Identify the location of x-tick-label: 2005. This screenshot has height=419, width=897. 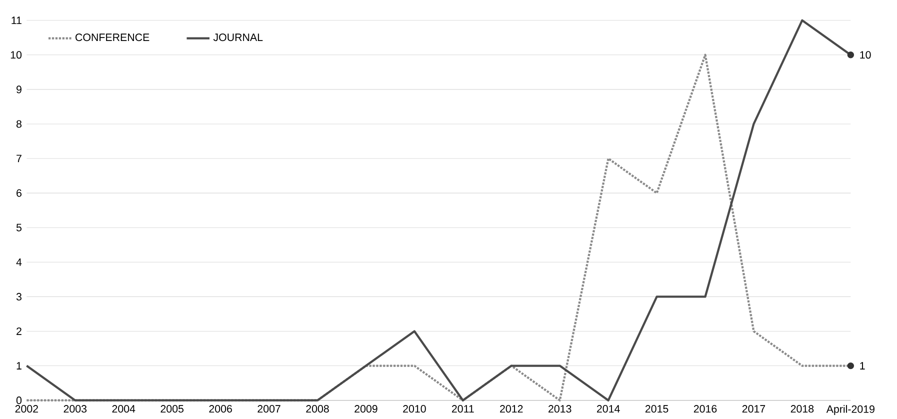
(172, 409).